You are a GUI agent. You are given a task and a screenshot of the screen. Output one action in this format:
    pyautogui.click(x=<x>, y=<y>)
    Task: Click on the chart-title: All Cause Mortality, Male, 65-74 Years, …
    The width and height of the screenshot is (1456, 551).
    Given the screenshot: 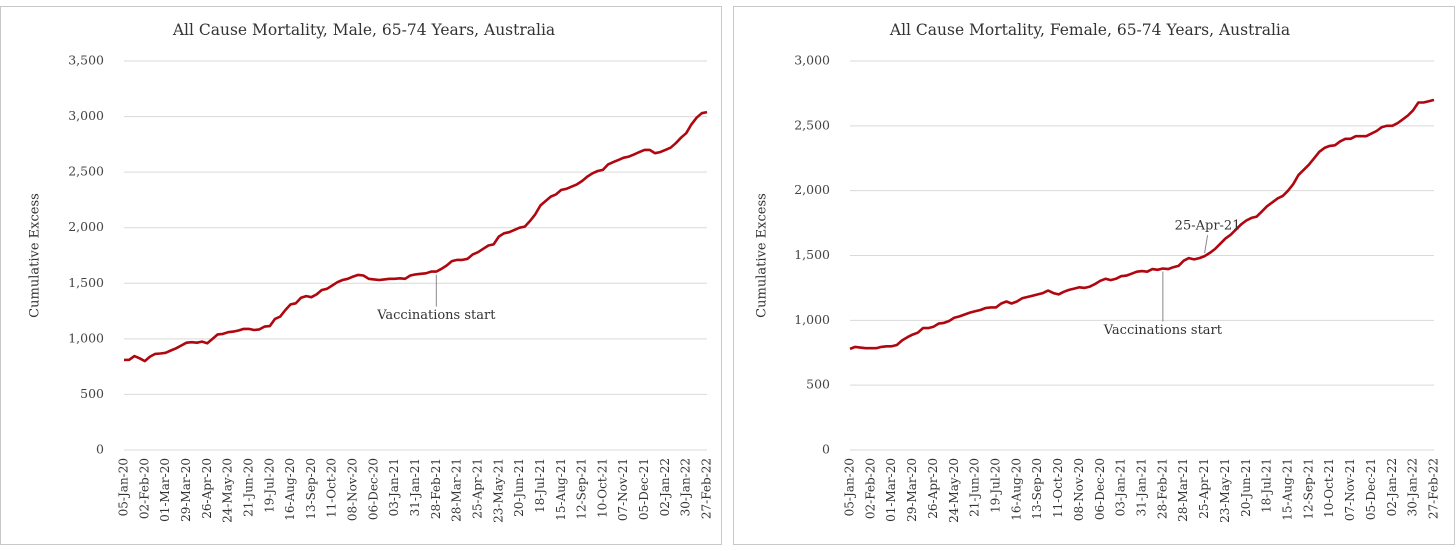 What is the action you would take?
    pyautogui.click(x=363, y=30)
    